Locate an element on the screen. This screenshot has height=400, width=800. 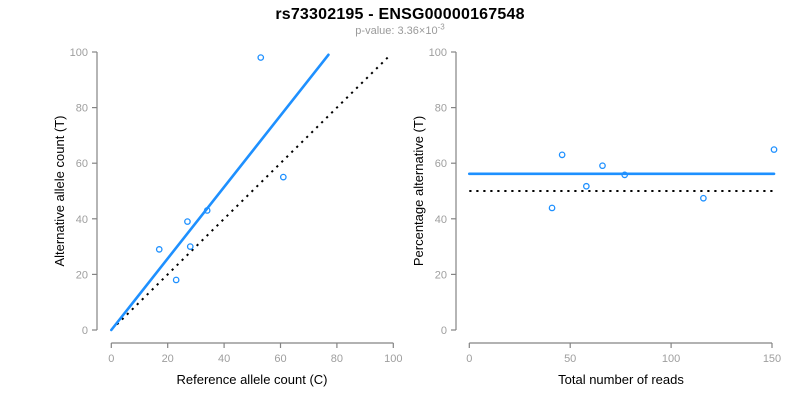
x-tick-label: 40 is located at coordinates (224, 359).